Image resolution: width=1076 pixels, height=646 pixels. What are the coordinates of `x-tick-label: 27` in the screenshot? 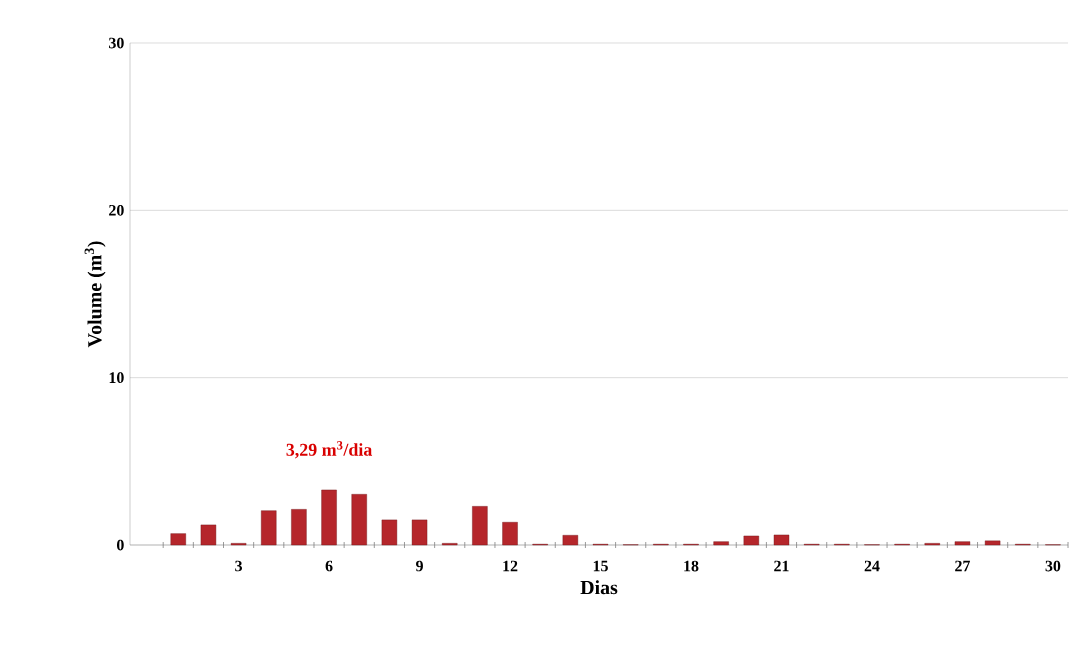 It's located at (963, 566).